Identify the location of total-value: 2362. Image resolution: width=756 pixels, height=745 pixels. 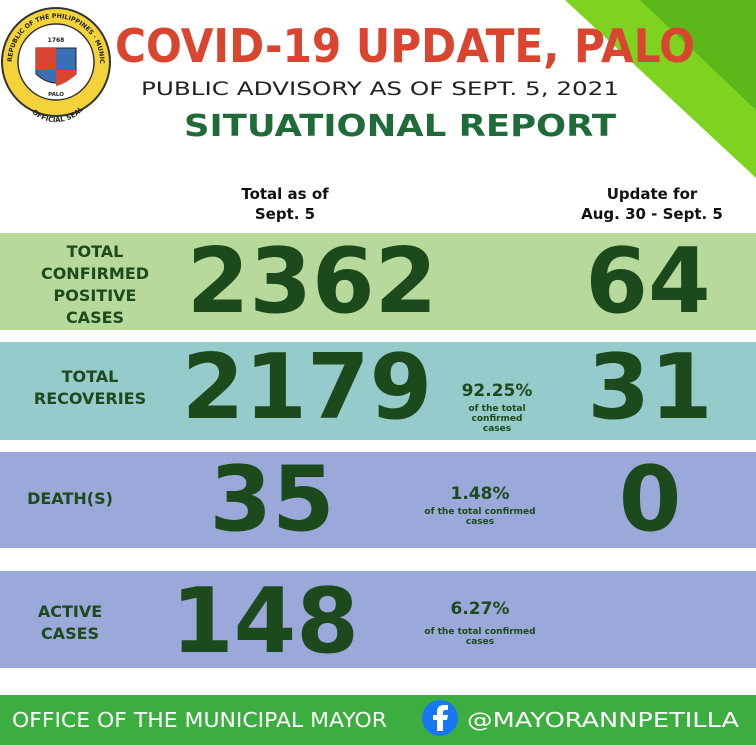
(312, 281).